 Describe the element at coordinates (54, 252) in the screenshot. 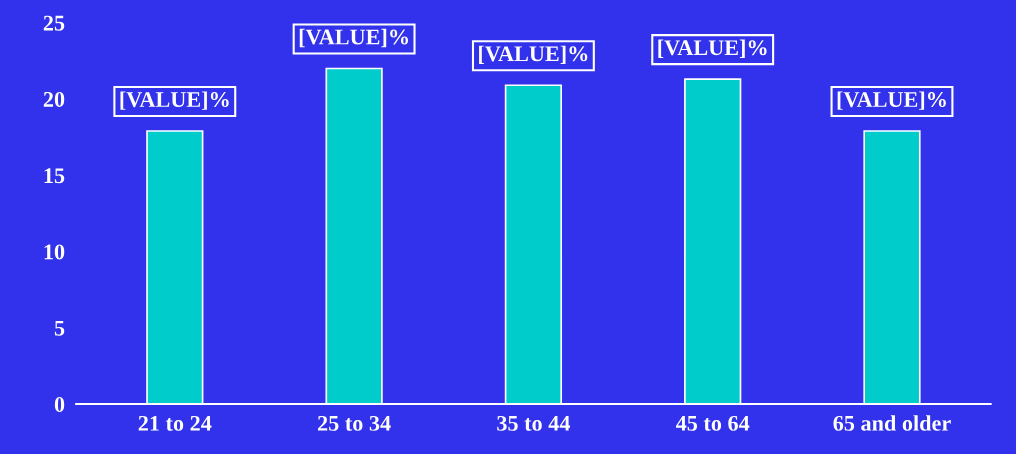

I see `y-tick-label: 10` at that location.